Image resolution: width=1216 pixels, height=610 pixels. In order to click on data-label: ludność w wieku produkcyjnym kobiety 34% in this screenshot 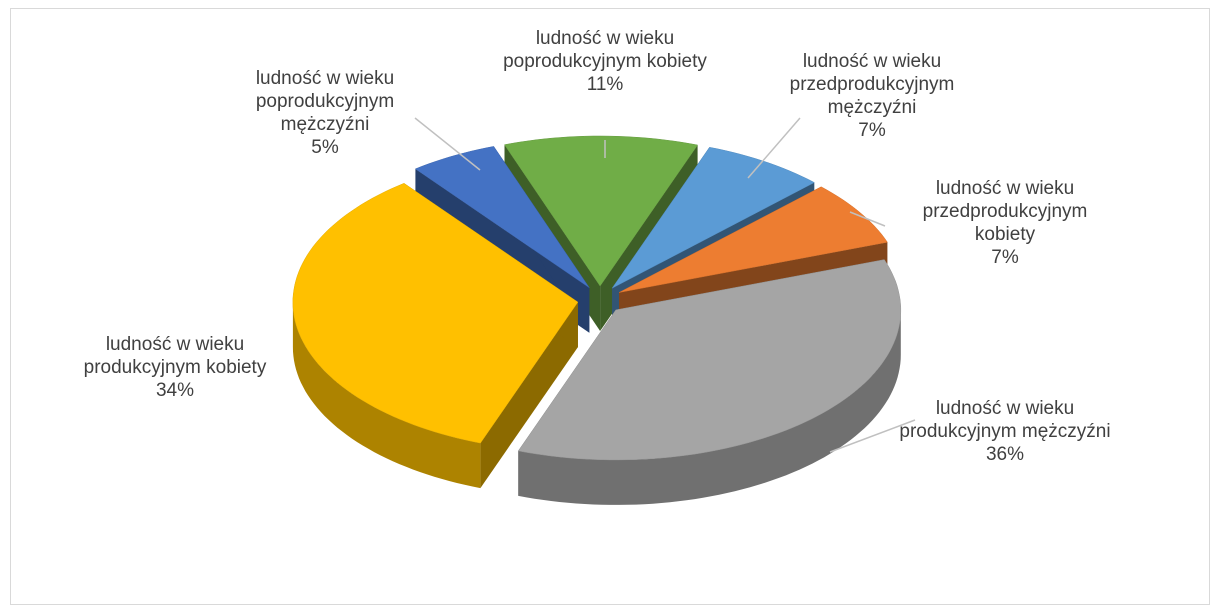, I will do `click(175, 367)`.